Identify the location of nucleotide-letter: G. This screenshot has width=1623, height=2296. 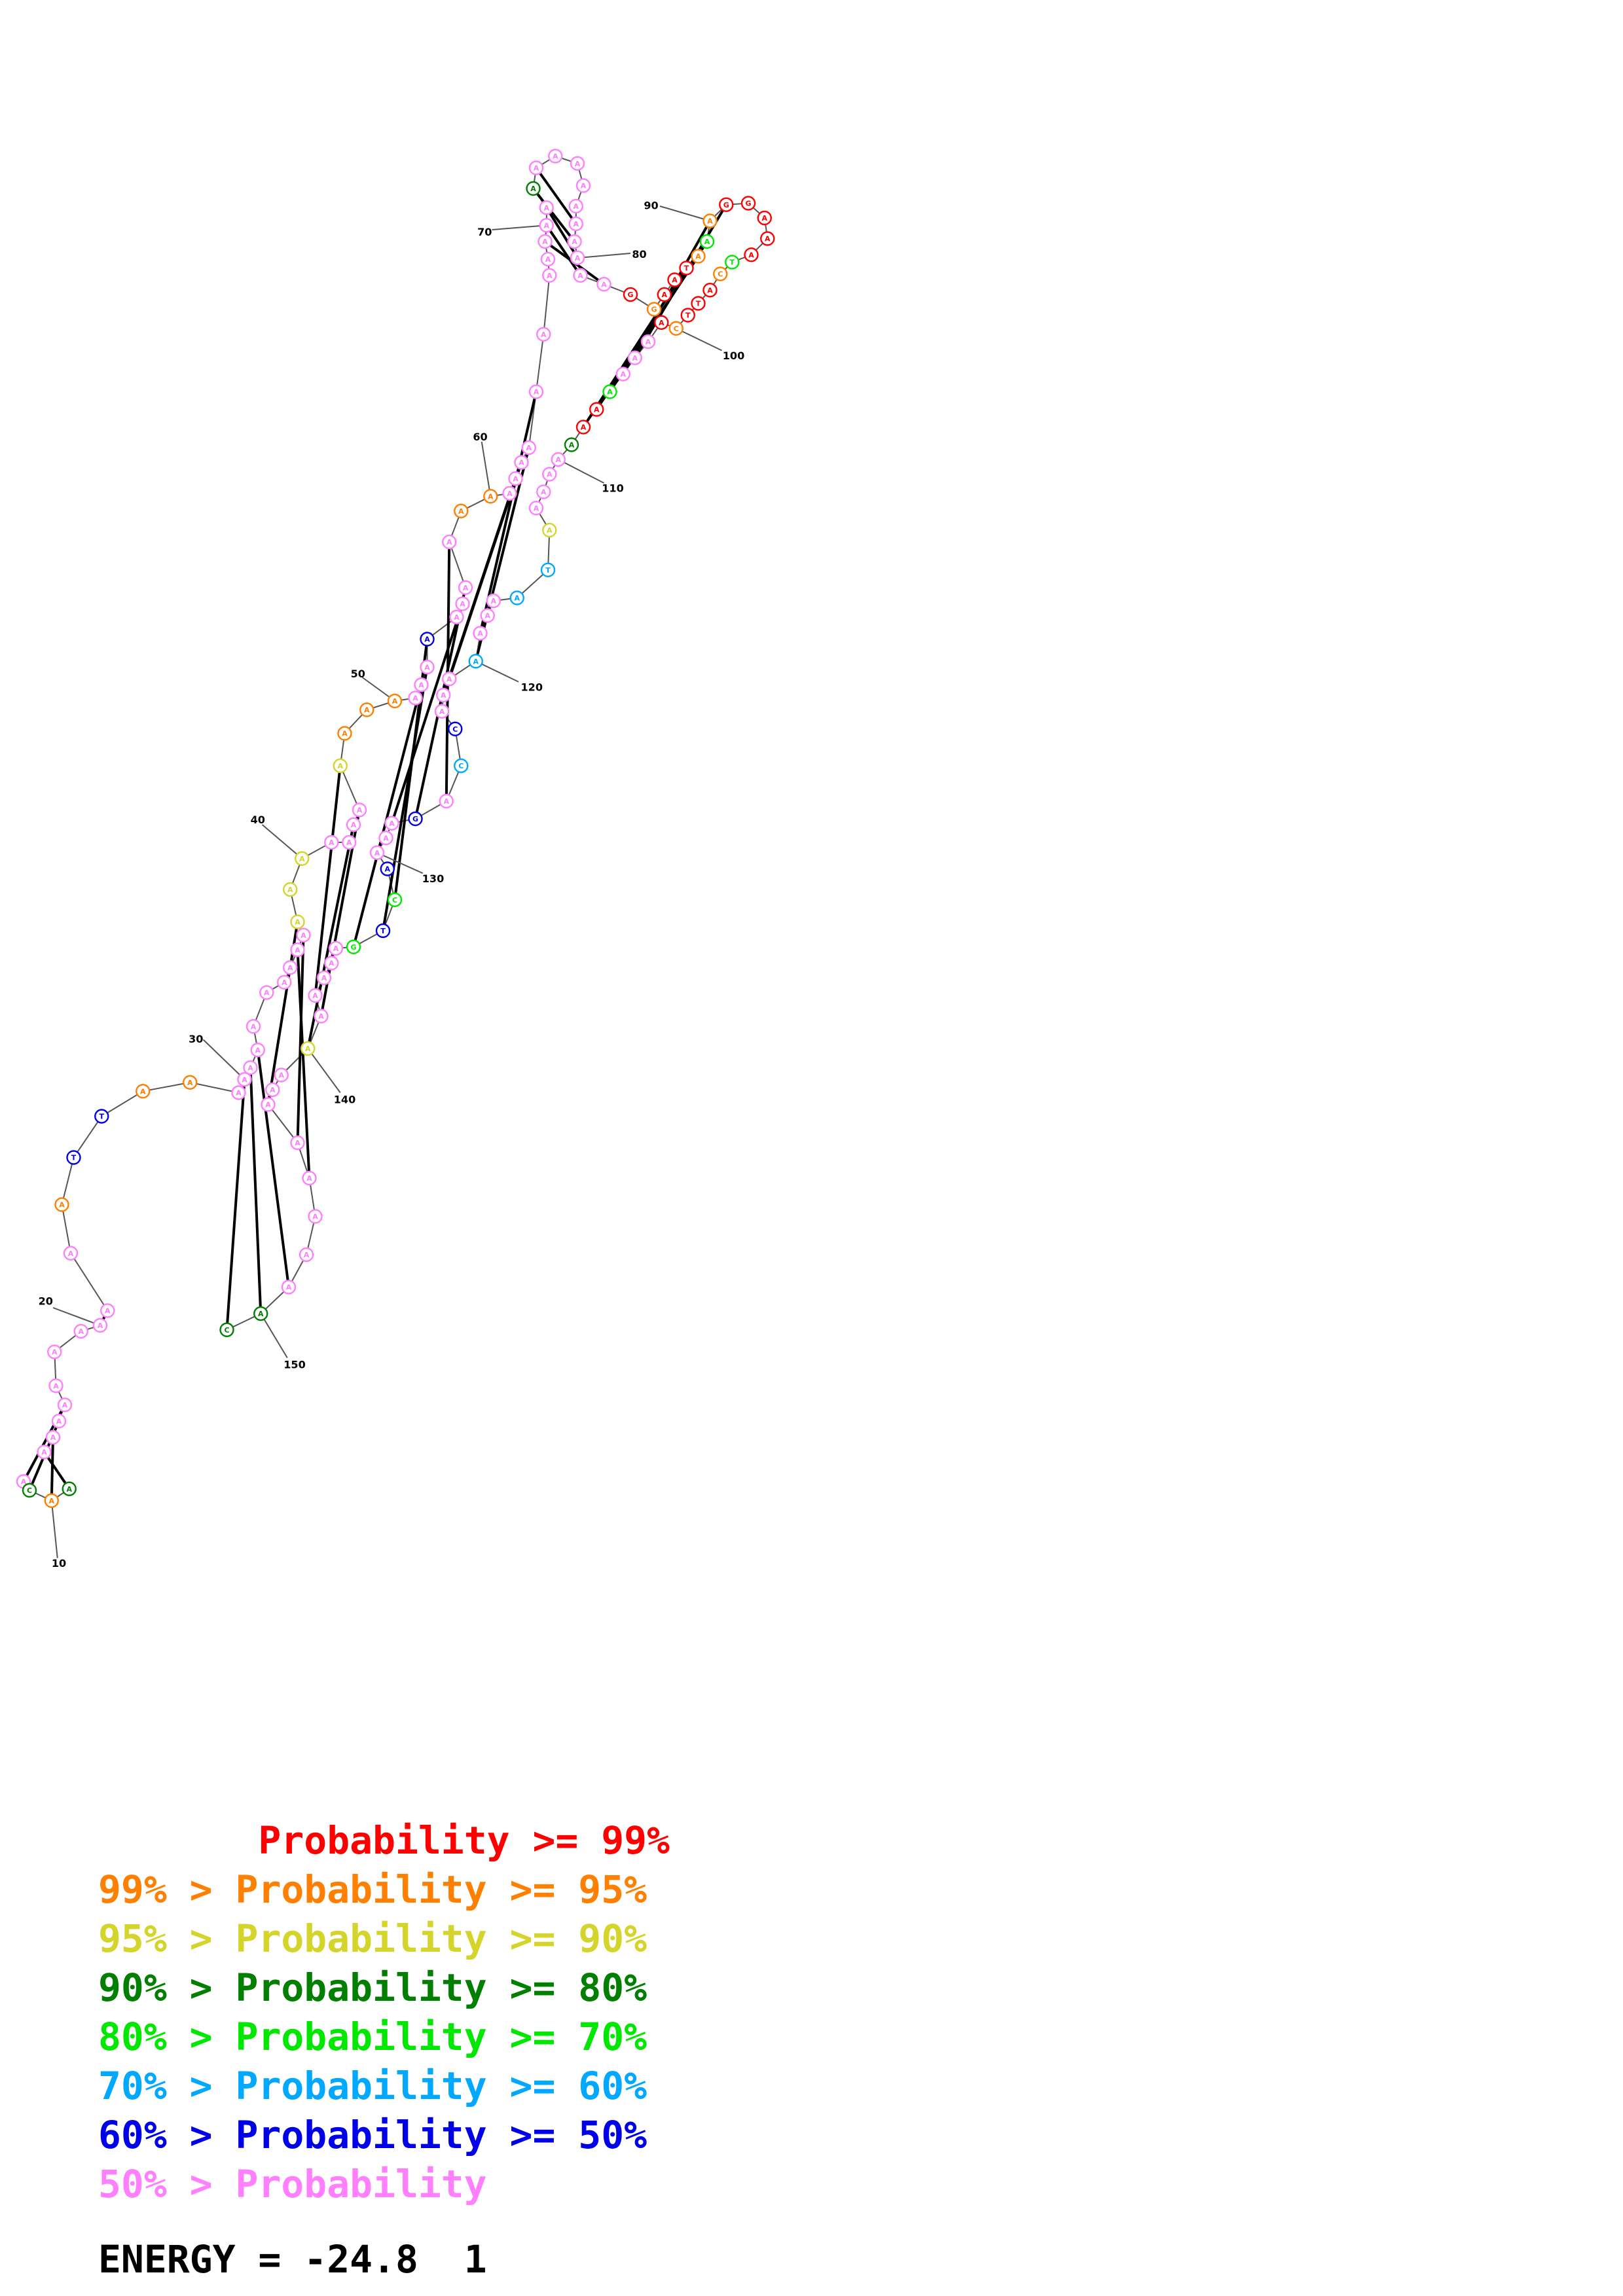
(630, 295).